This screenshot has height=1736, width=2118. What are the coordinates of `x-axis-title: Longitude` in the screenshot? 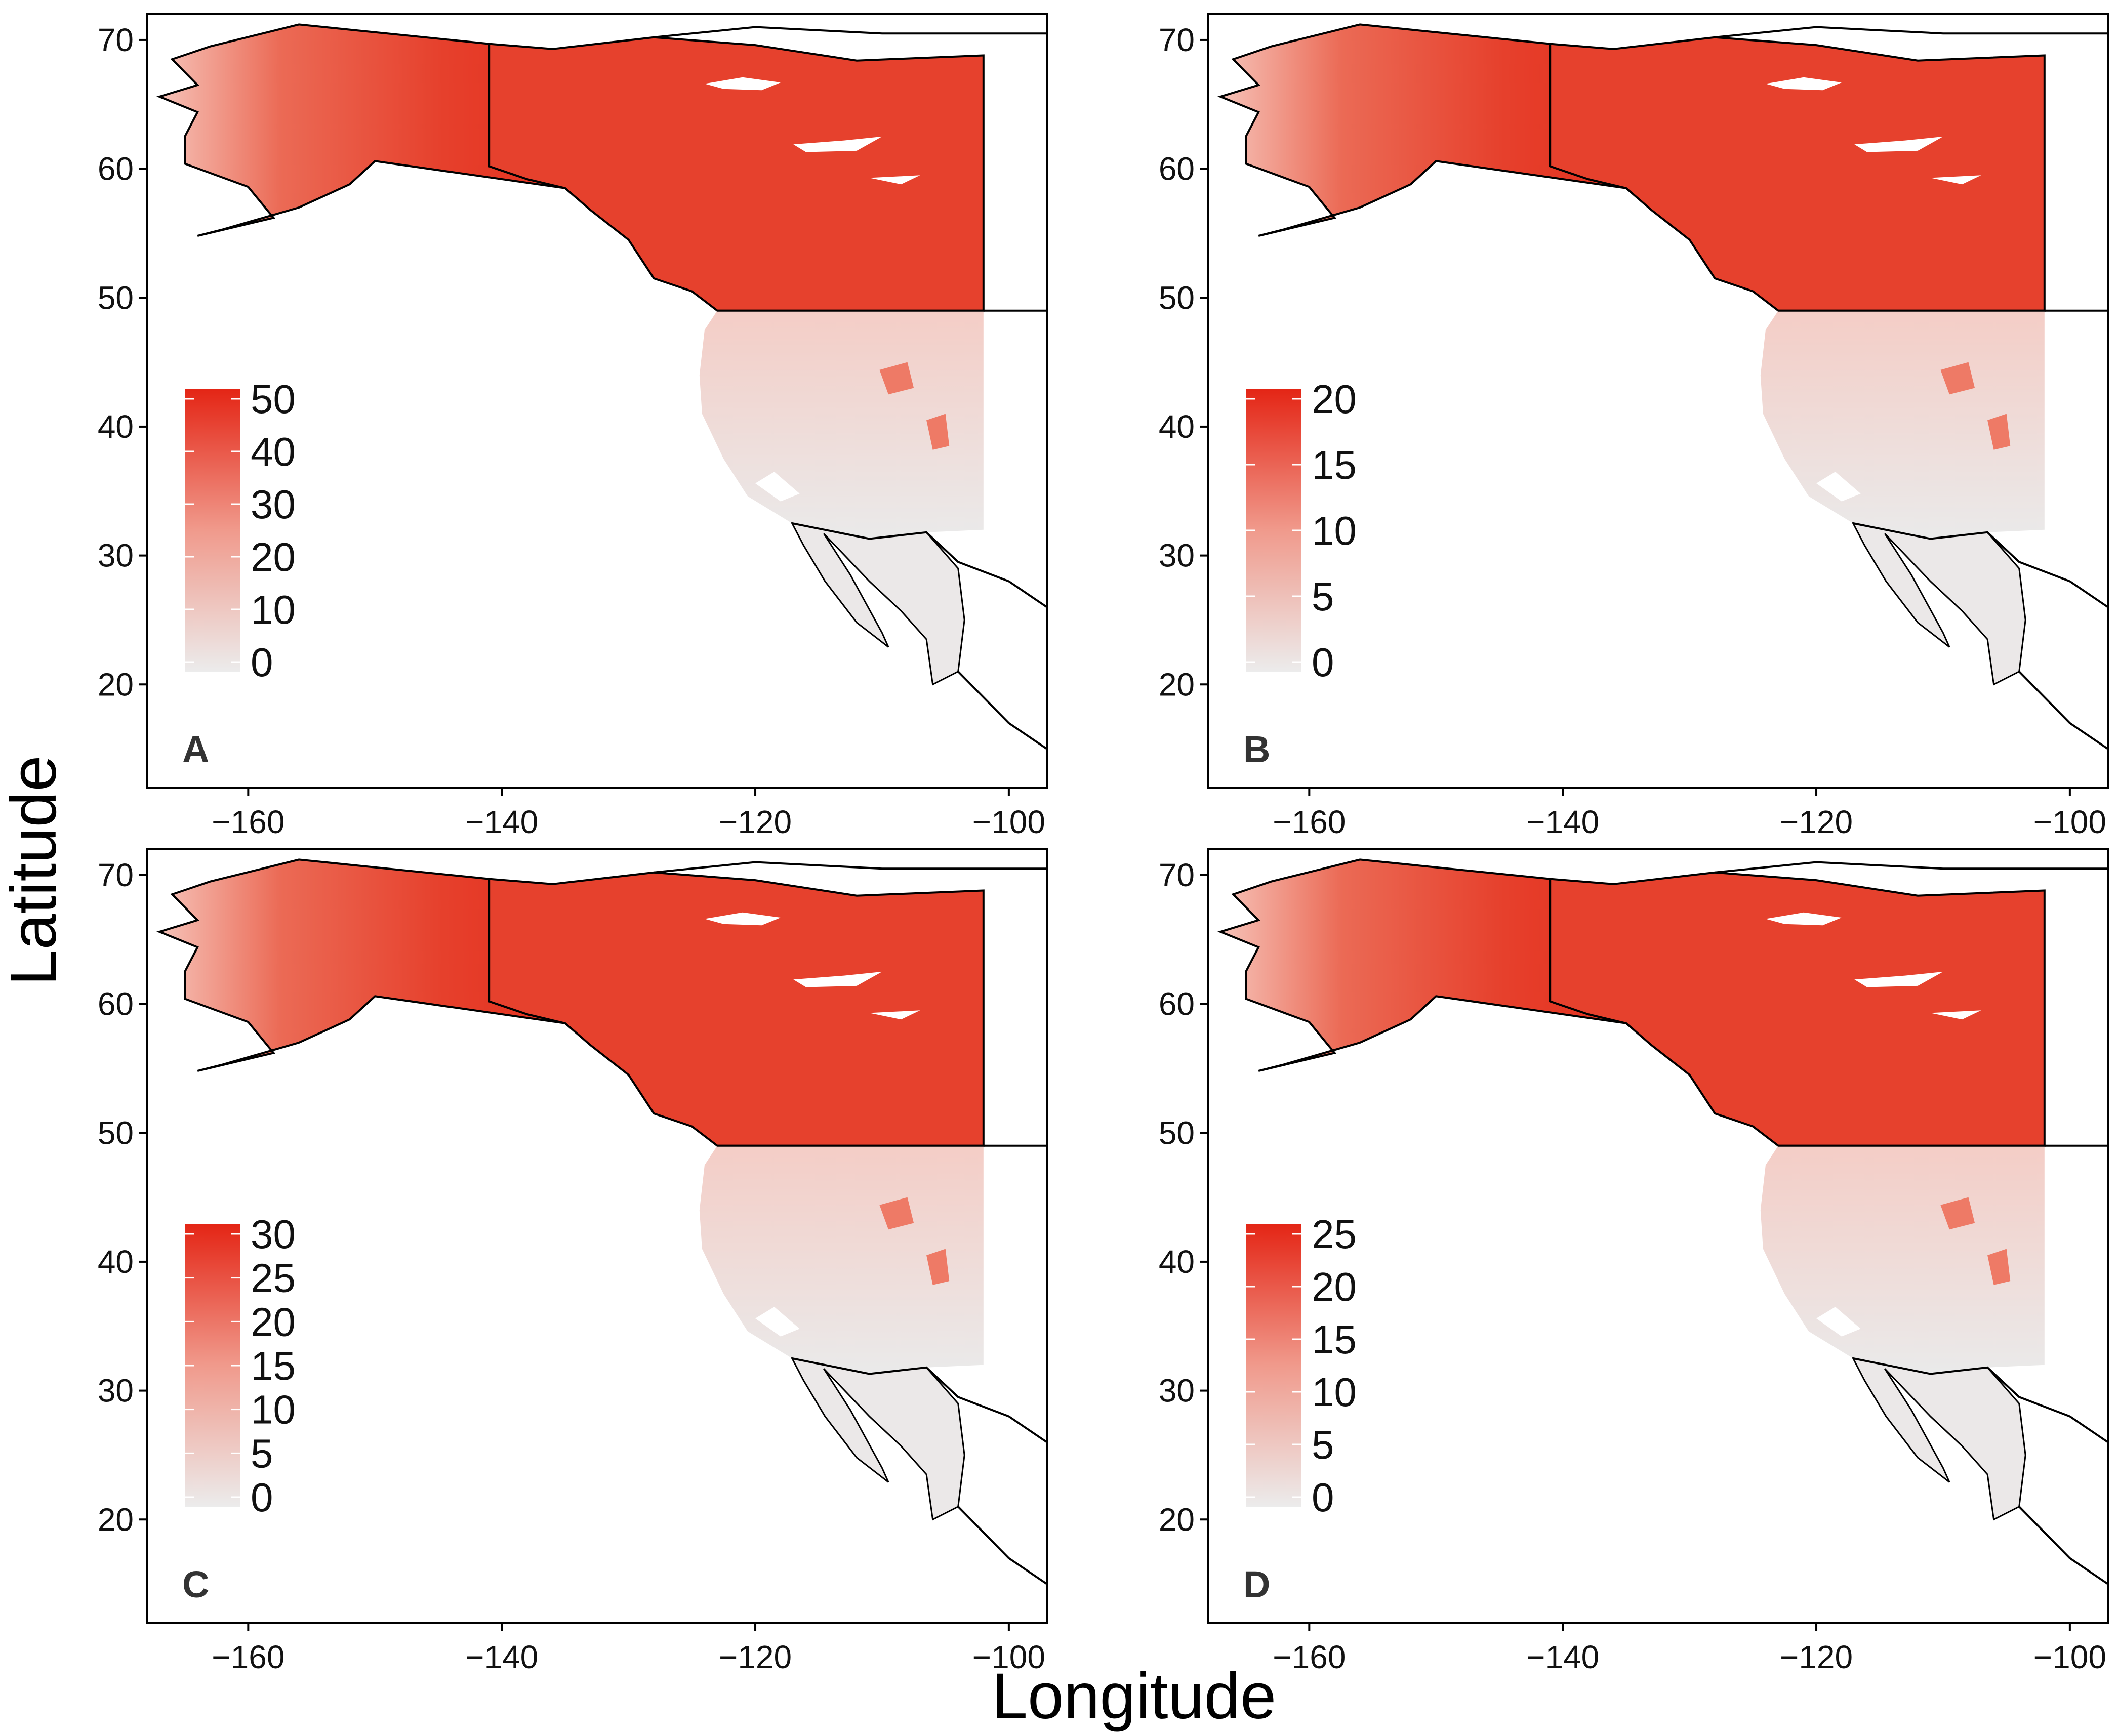 It's located at (1134, 1696).